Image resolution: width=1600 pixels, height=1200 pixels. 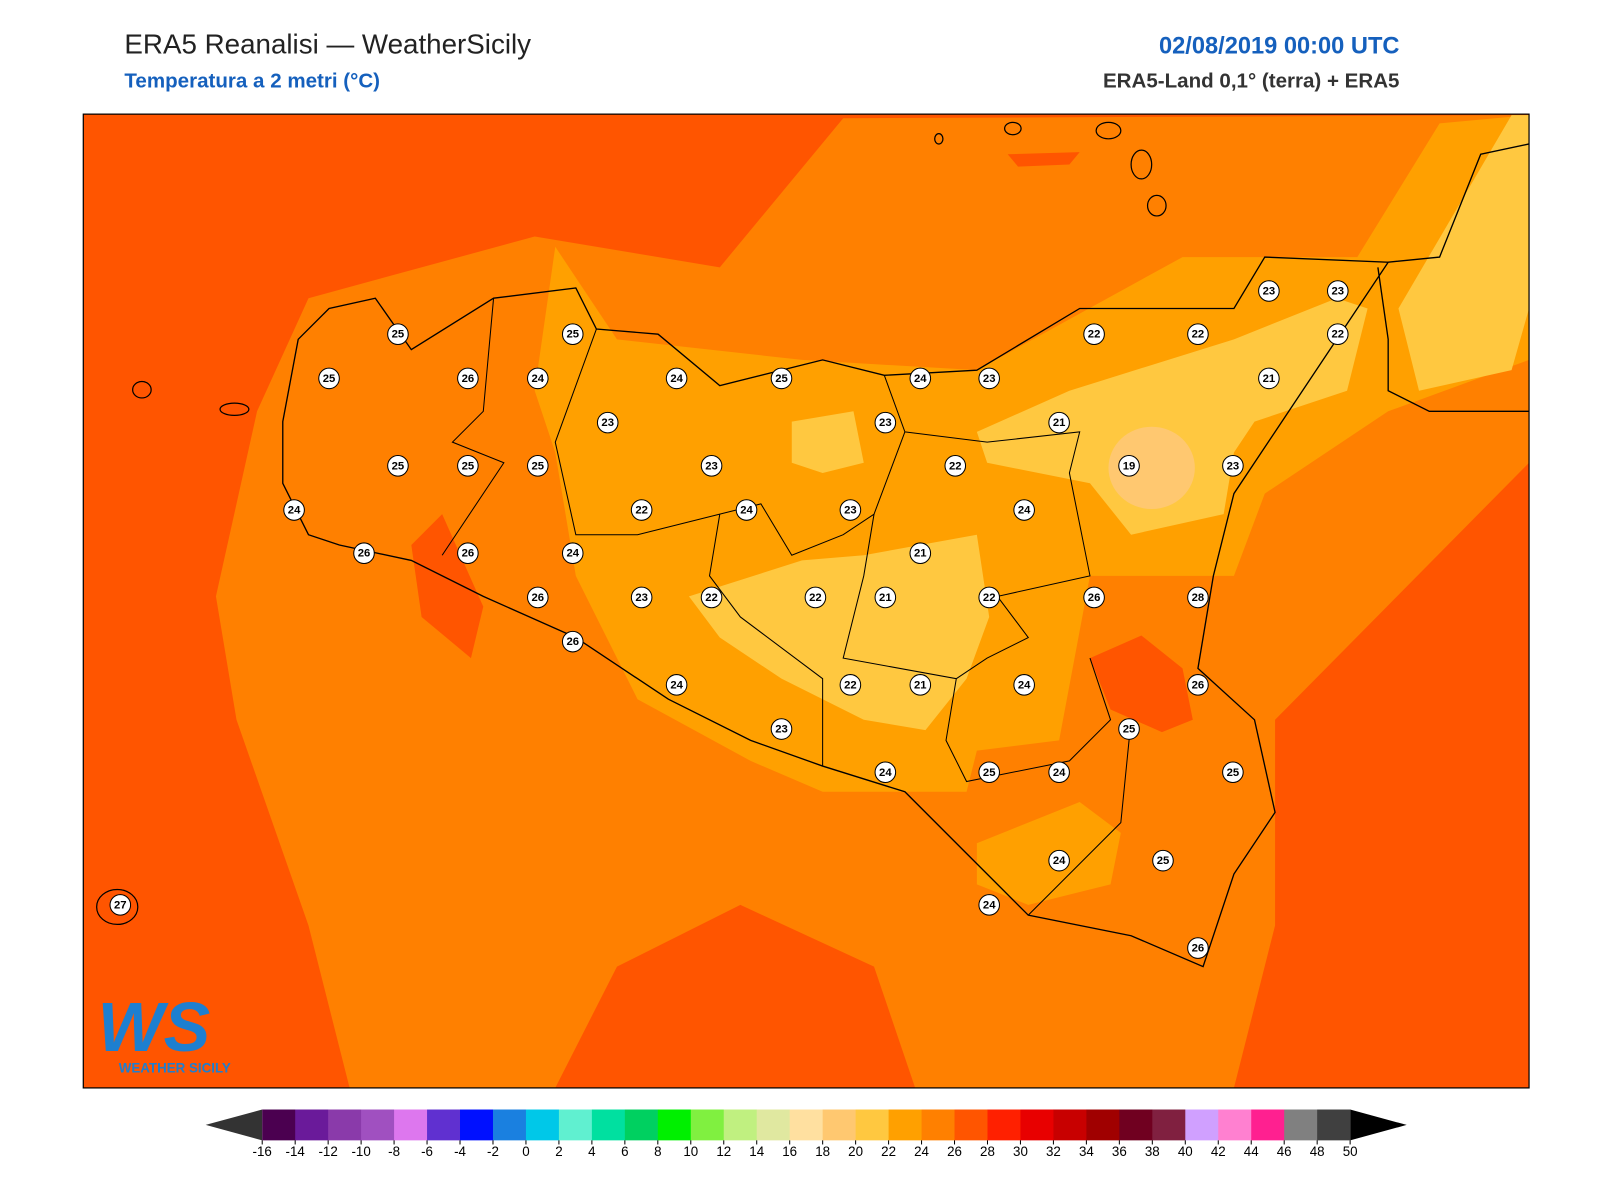 What do you see at coordinates (327, 43) in the screenshot?
I see `title: ERA5 Reanalisi — WeatherSicily` at bounding box center [327, 43].